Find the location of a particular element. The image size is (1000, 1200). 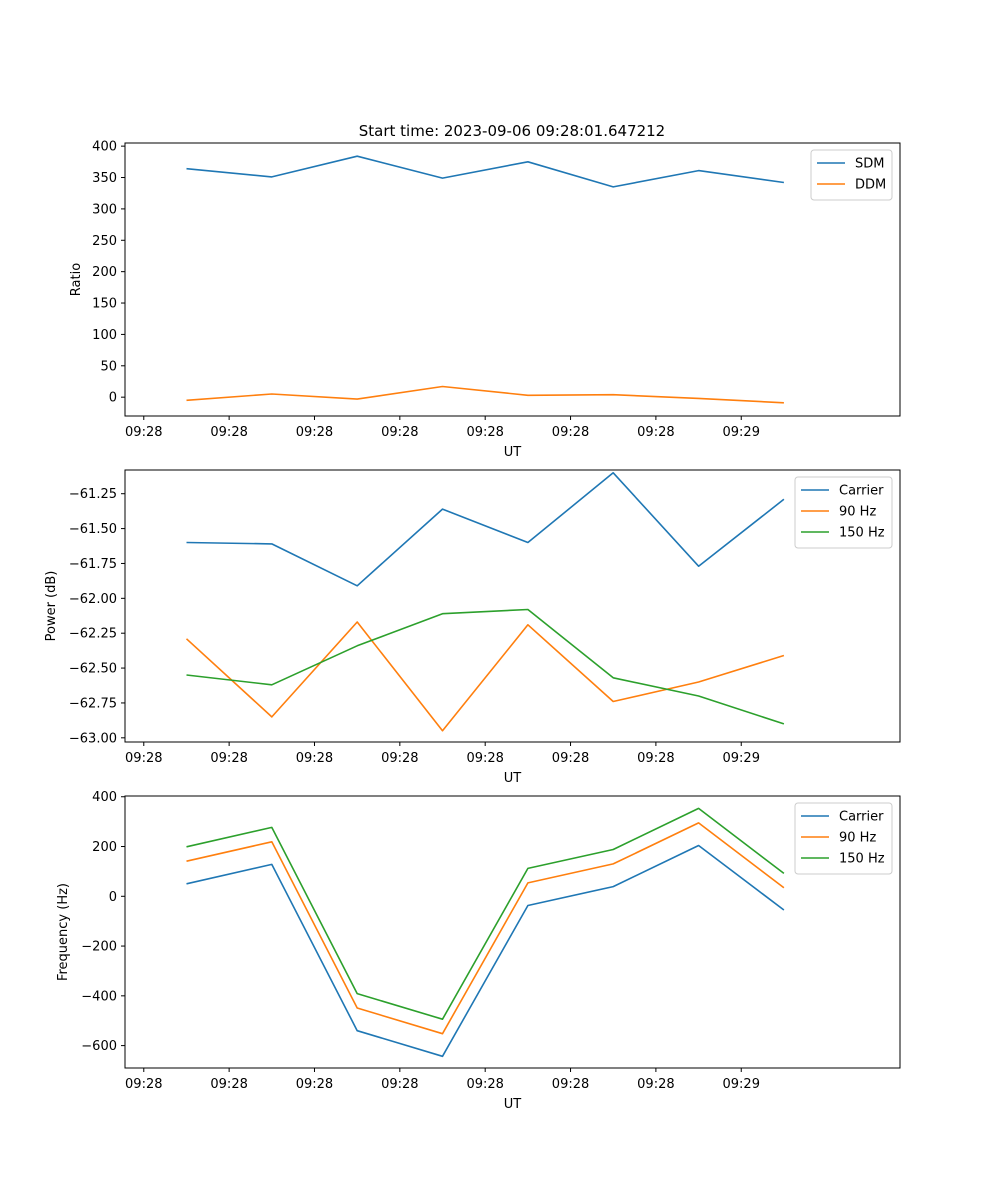

y-tick-label: −400 is located at coordinates (99, 996).